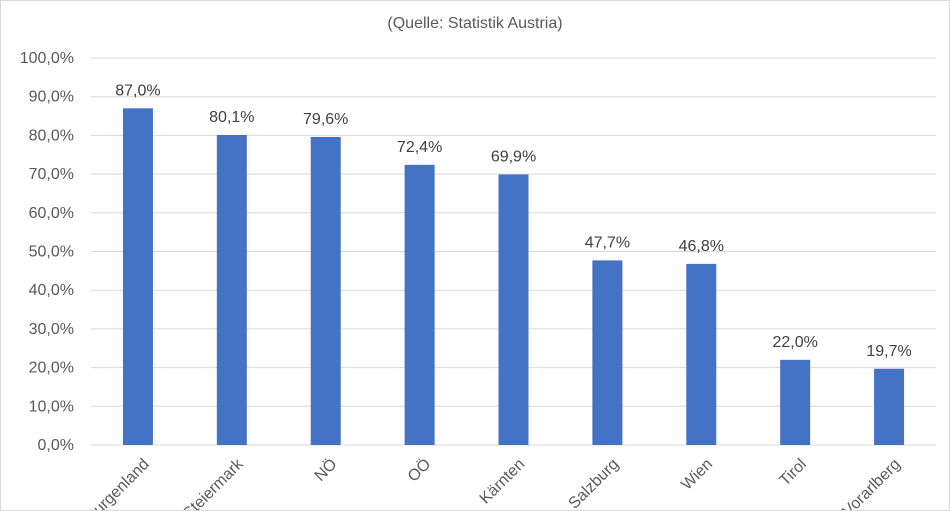  I want to click on data-label: 46,8%, so click(701, 246).